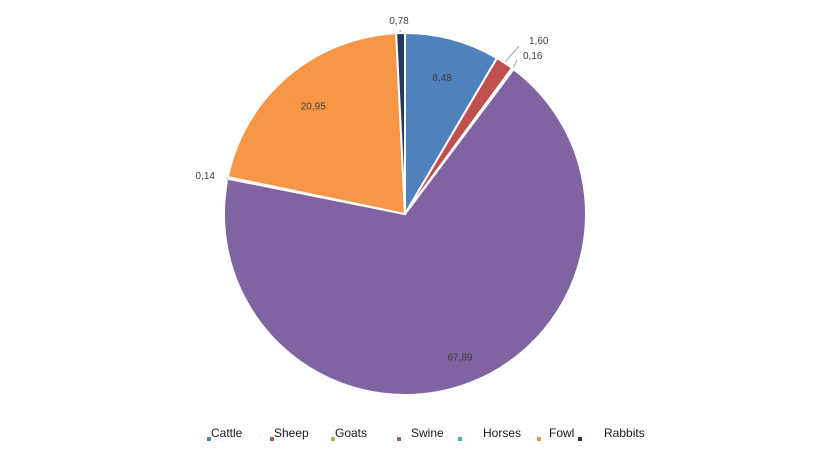 The height and width of the screenshot is (461, 820). Describe the element at coordinates (580, 439) in the screenshot. I see `legend-swatch-rabbits` at that location.